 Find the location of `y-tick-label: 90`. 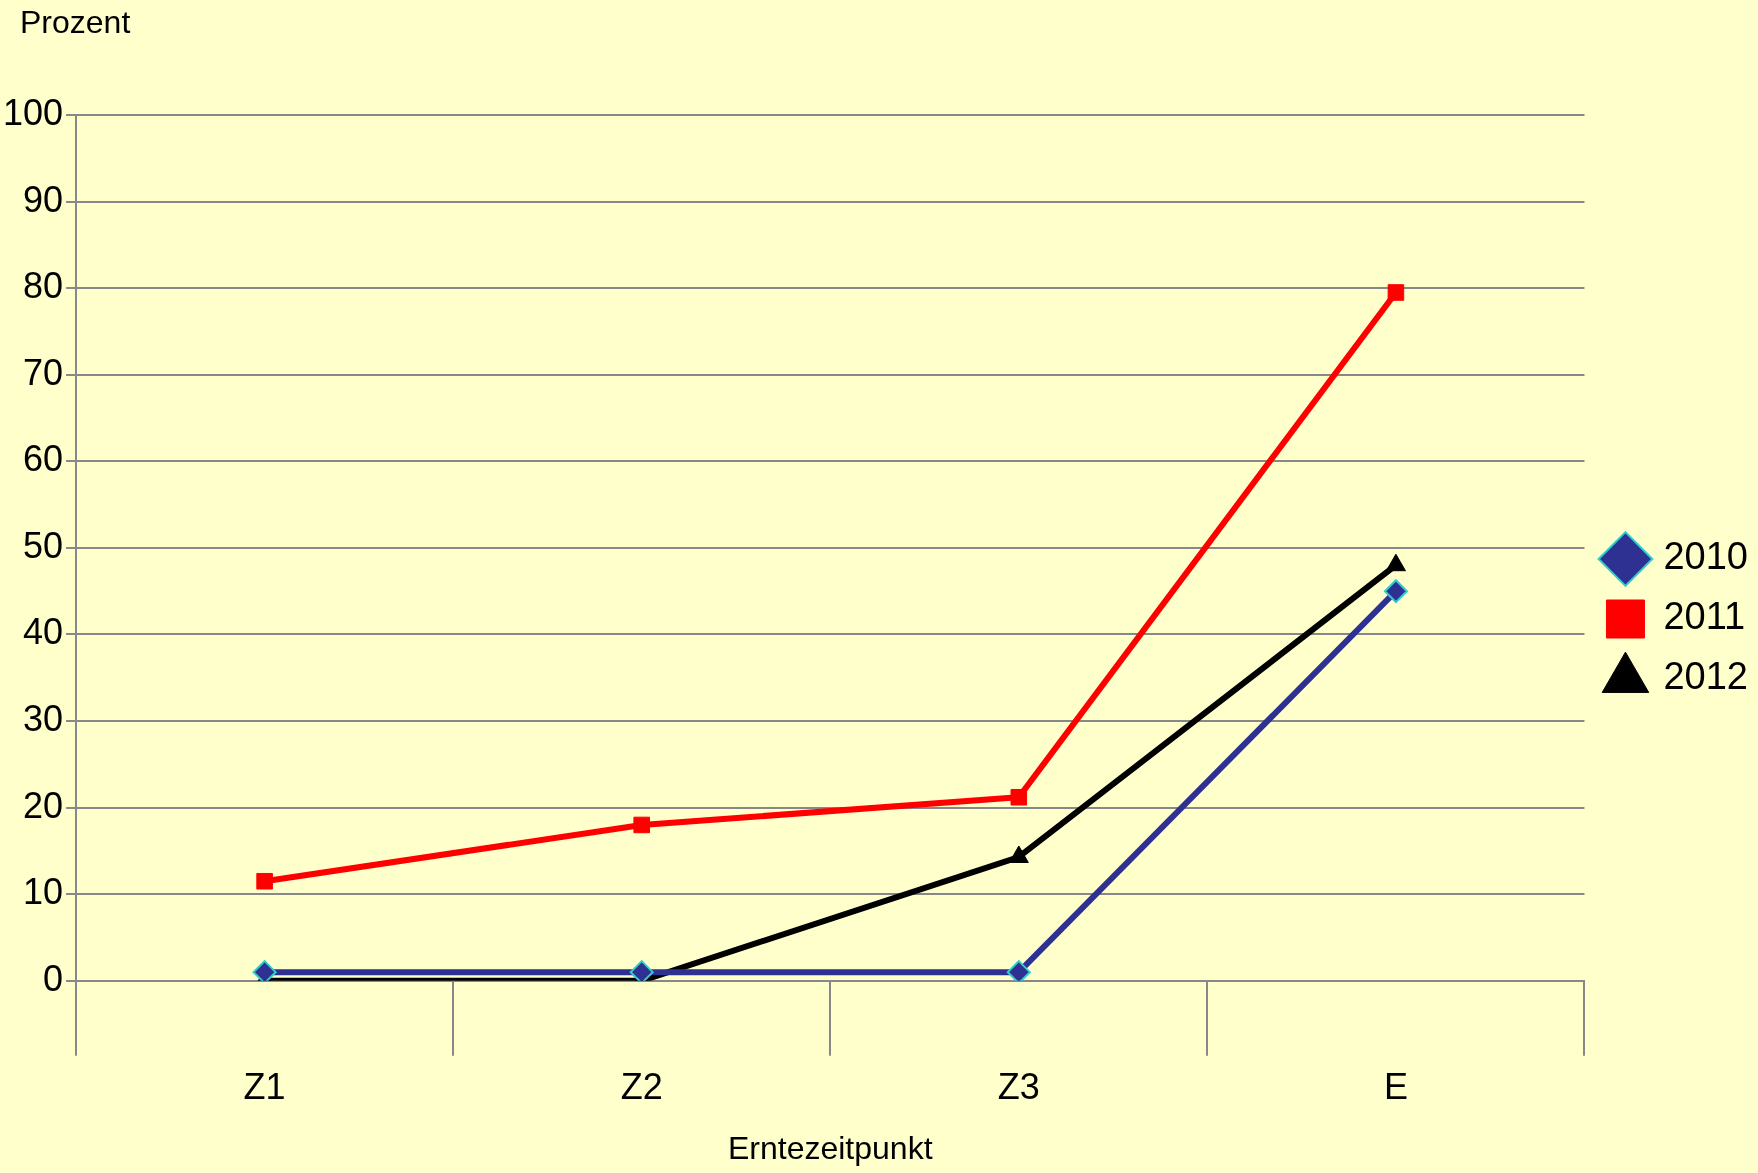

y-tick-label: 90 is located at coordinates (43, 199).